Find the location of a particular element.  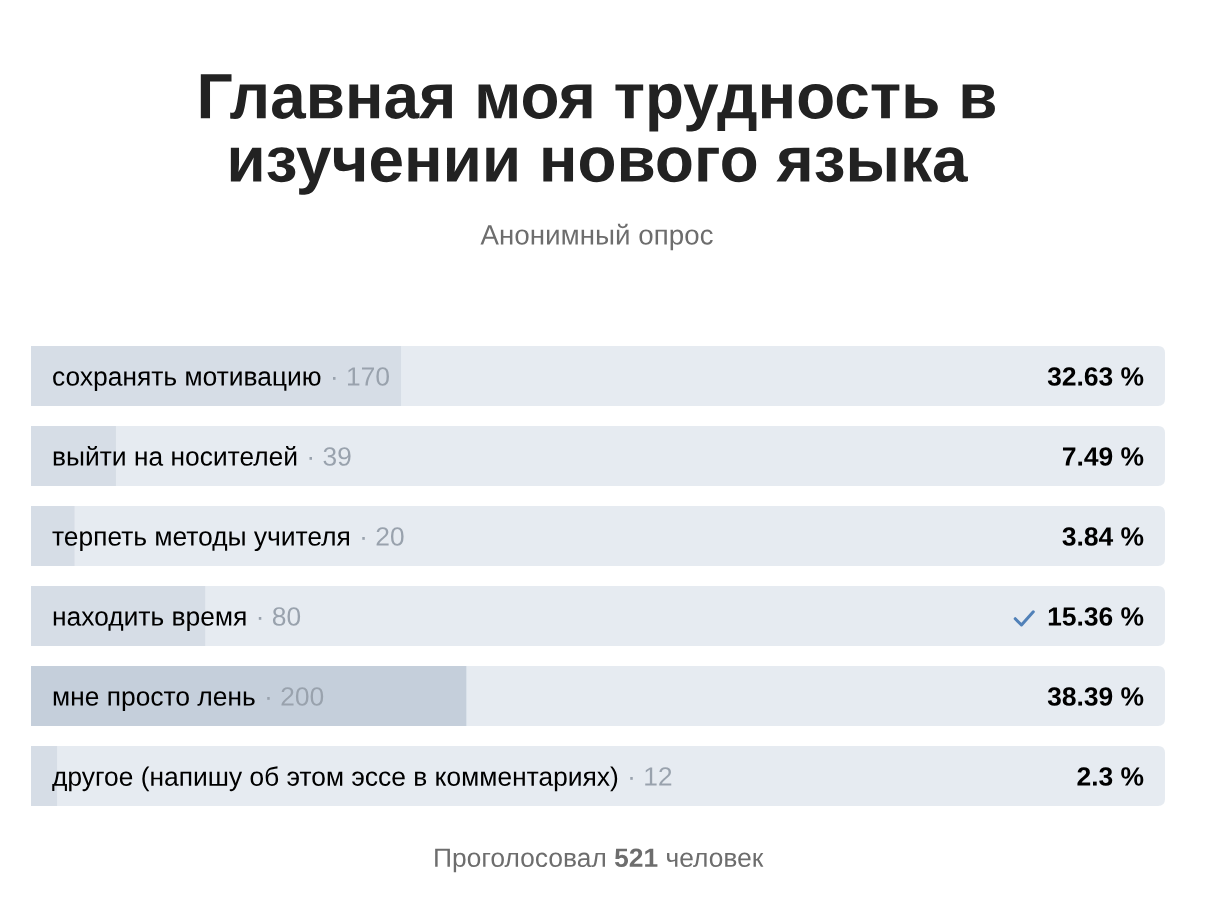

data-label: 7.49 % is located at coordinates (1103, 456).